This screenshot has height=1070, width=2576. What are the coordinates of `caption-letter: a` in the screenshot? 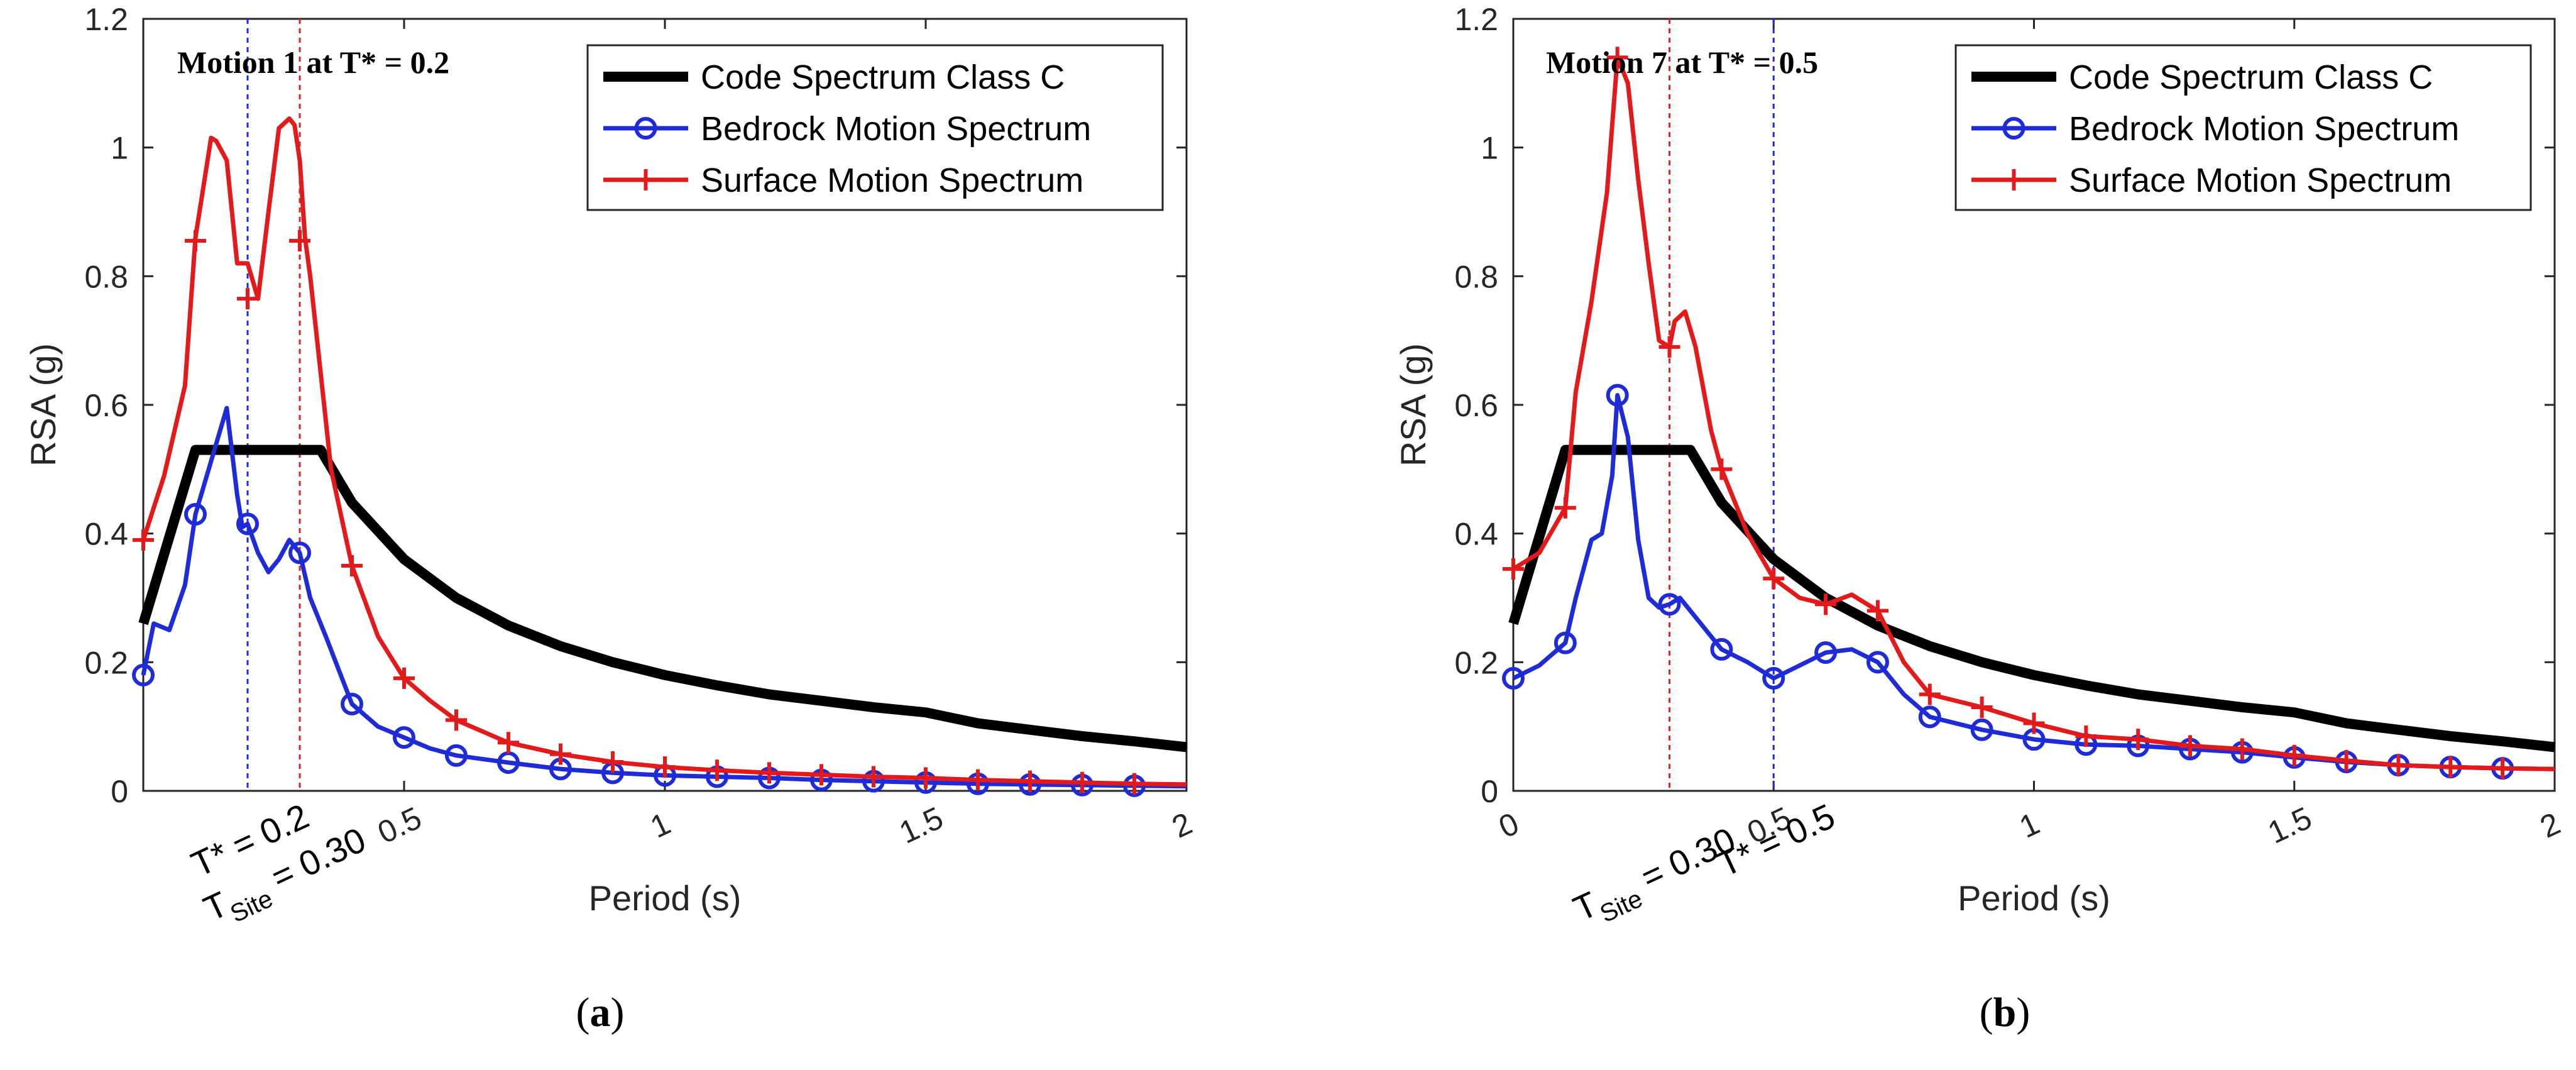 It's located at (600, 1012).